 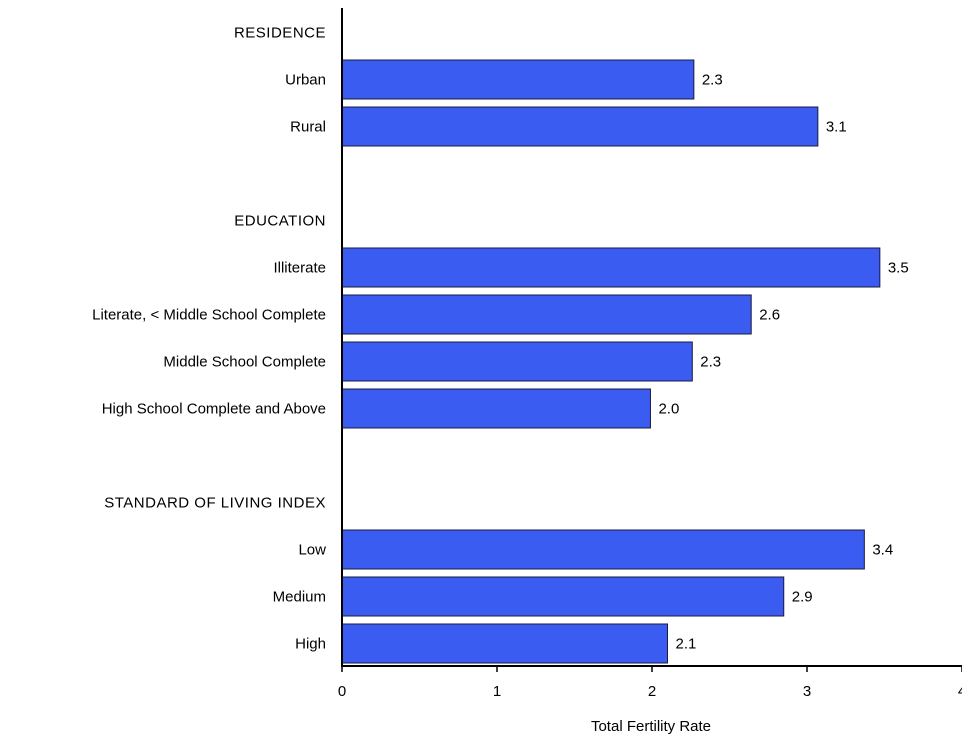 I want to click on category-label: High, so click(x=310, y=644).